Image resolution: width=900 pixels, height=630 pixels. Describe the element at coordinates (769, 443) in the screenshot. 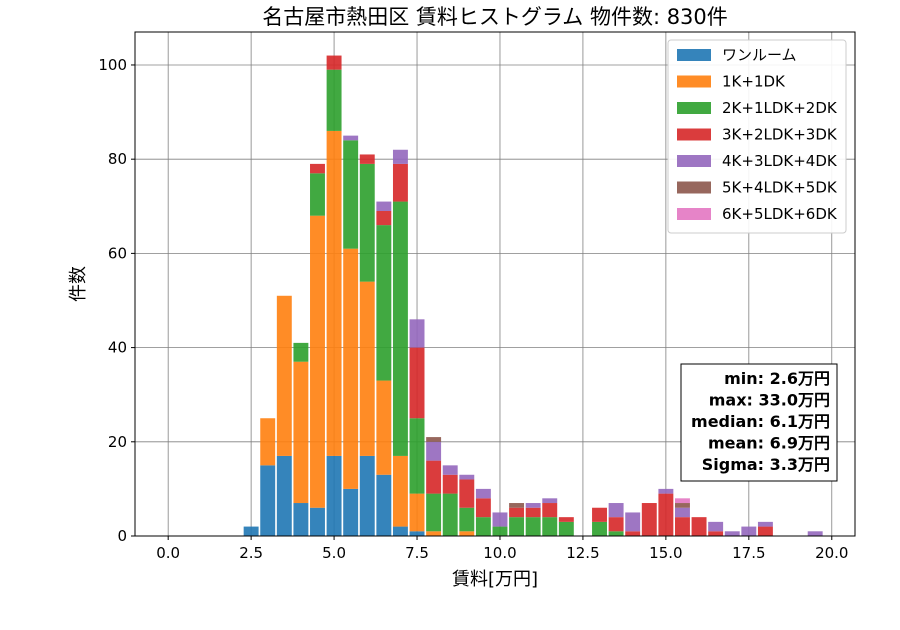

I see `stats-line: mean: 6.9万円` at that location.